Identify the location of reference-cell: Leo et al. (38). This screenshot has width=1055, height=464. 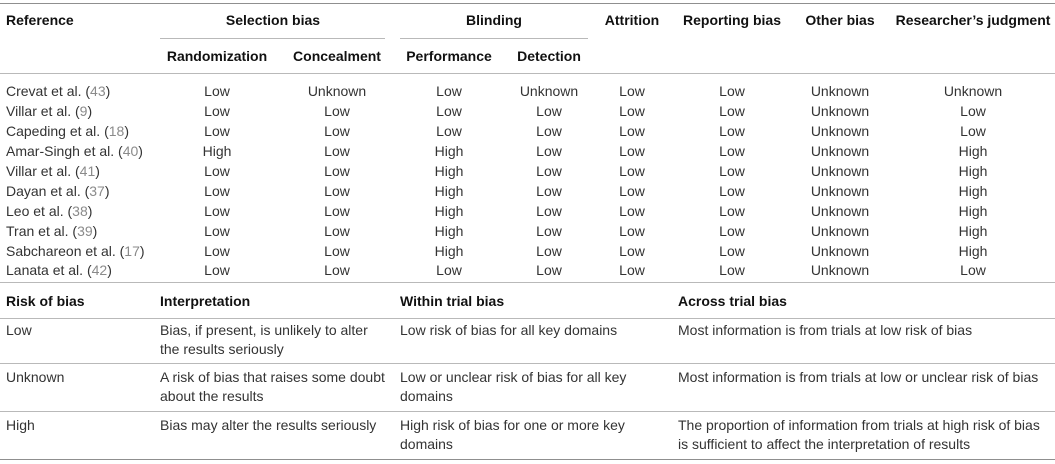
(49, 211).